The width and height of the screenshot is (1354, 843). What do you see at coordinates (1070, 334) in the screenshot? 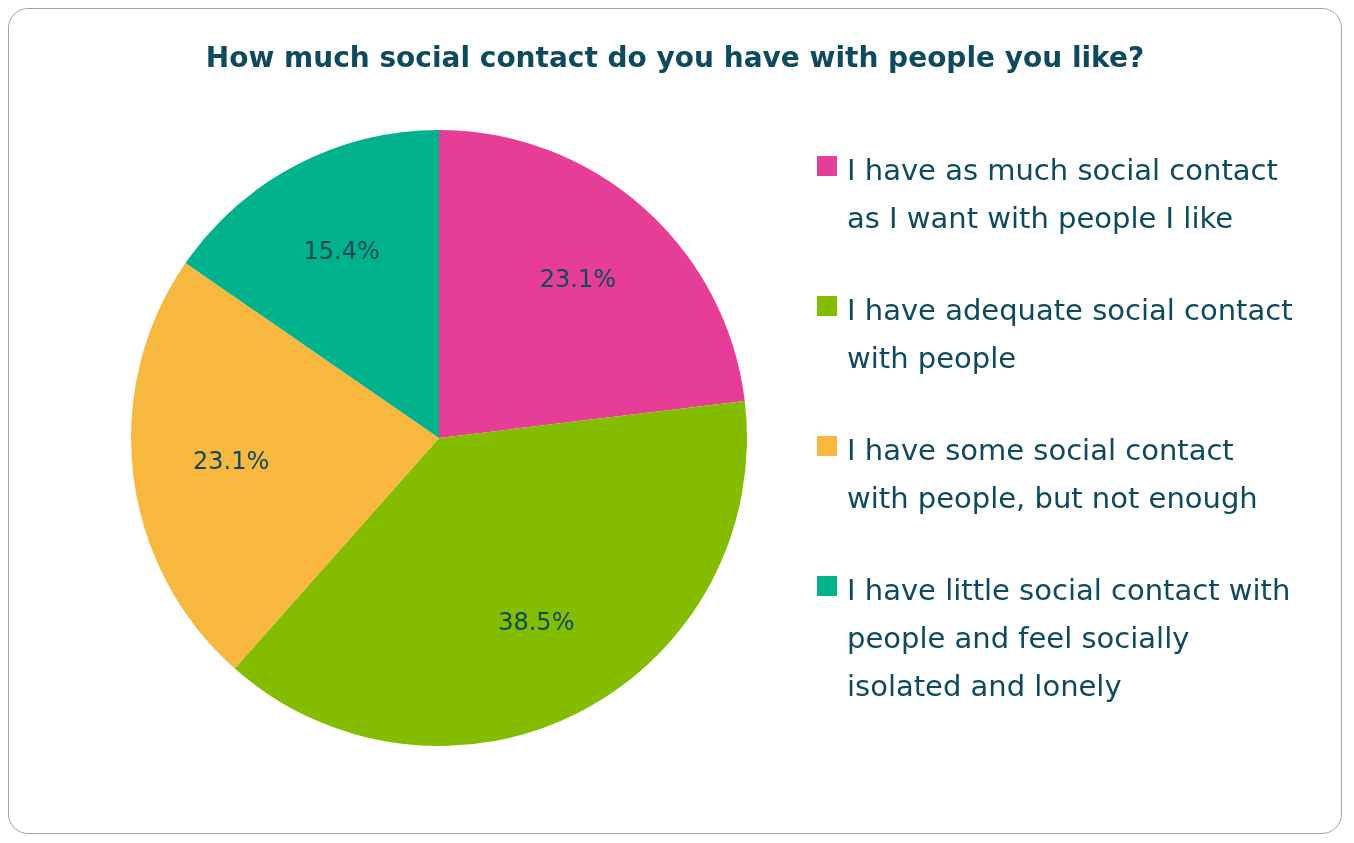
I see `legend-label: I have adequate social contact with people` at bounding box center [1070, 334].